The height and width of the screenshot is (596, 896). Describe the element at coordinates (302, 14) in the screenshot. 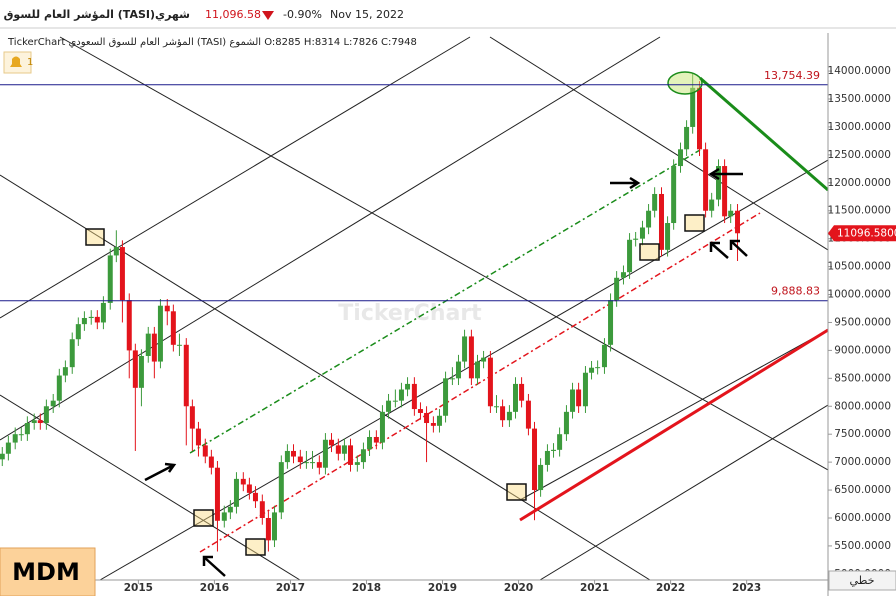

I see `change: -0.90%` at that location.